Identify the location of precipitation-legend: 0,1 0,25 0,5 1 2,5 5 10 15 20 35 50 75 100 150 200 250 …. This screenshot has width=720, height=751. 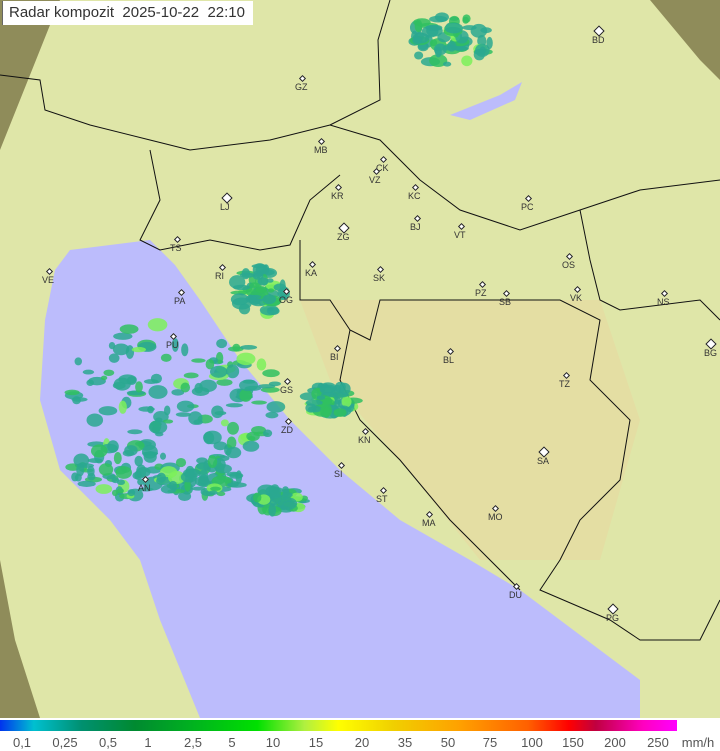
(360, 734).